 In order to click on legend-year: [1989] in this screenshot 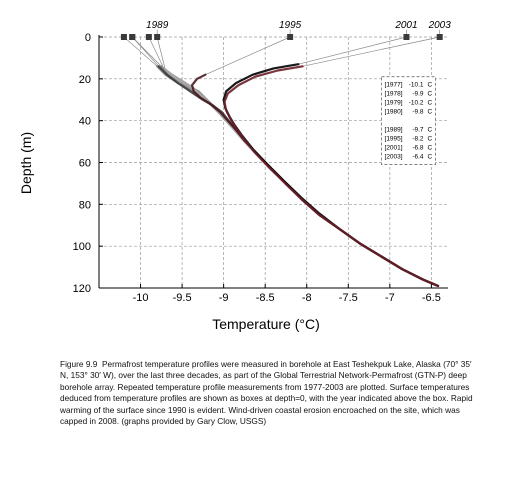, I will do `click(394, 130)`.